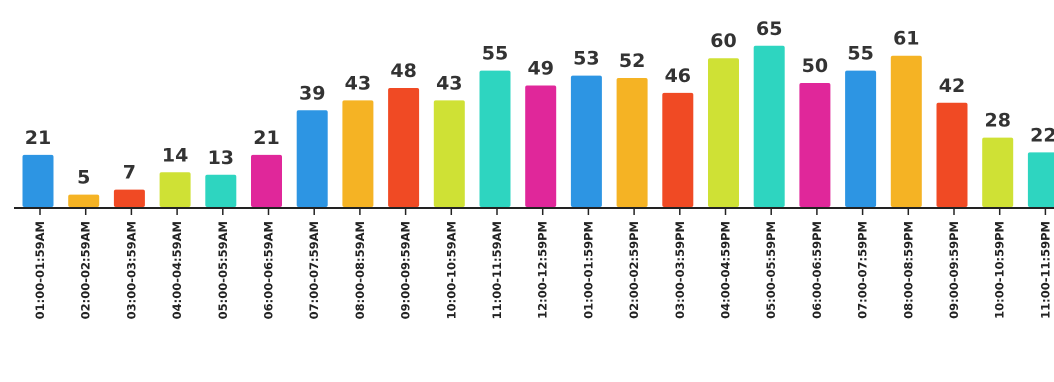 This screenshot has height=382, width=1054. What do you see at coordinates (314, 270) in the screenshot?
I see `x-tick-label: 07:00-07:59AM` at bounding box center [314, 270].